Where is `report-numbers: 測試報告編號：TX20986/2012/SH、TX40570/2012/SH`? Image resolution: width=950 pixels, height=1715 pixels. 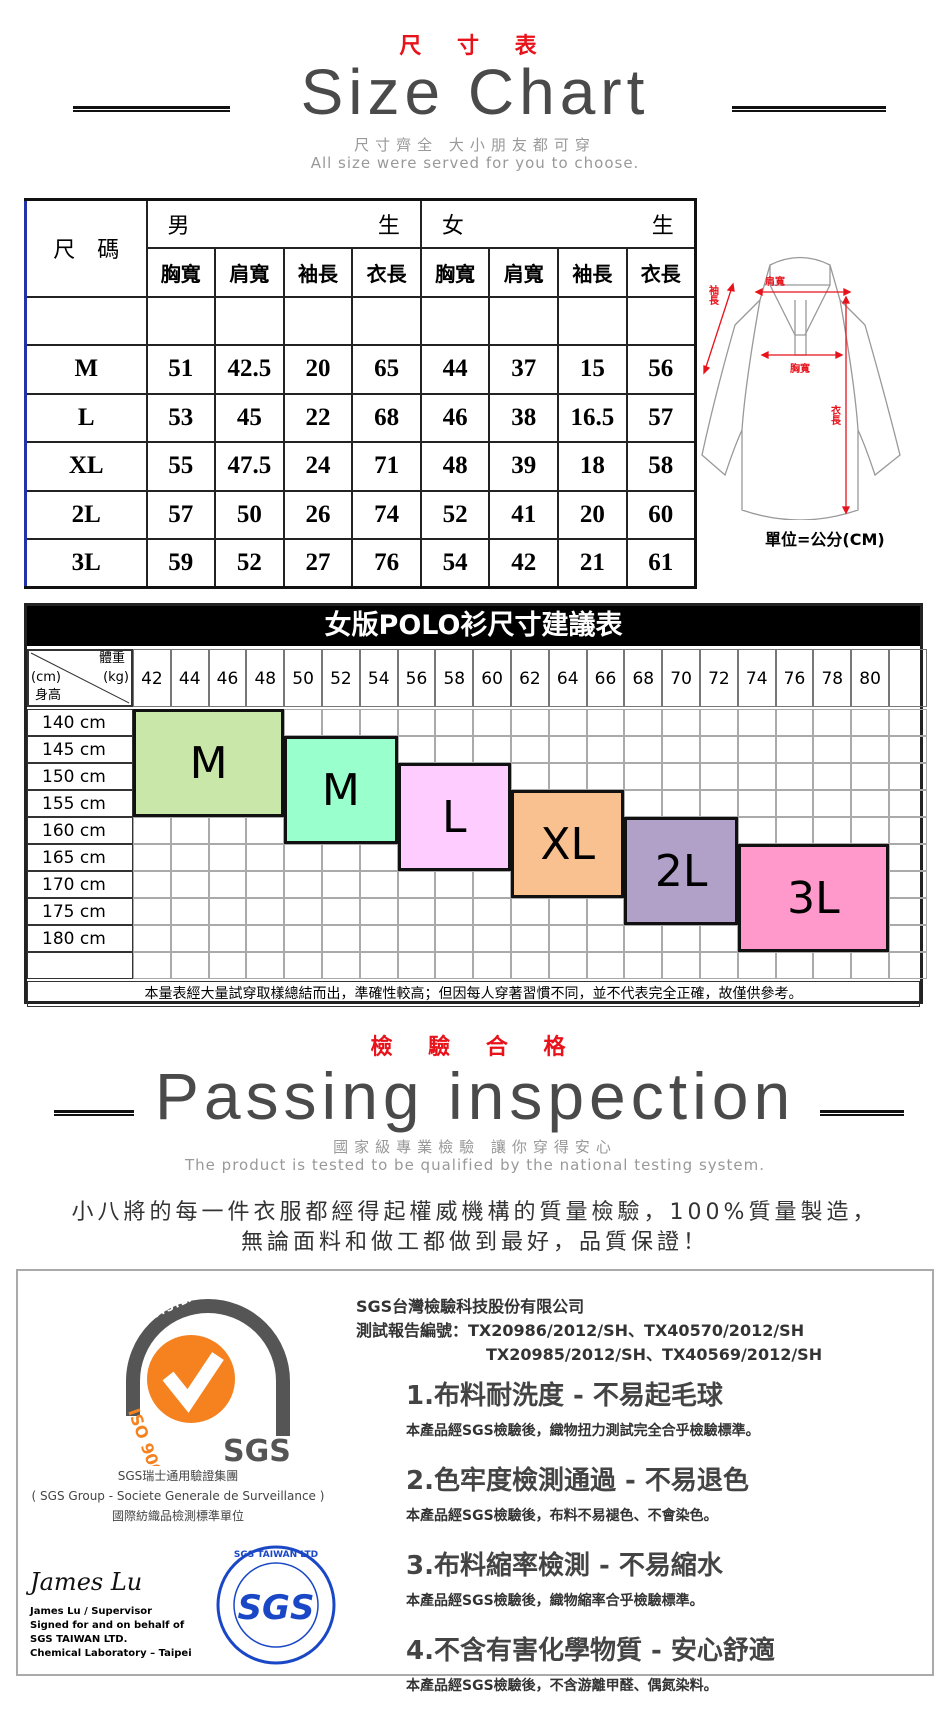
report-numbers: 測試報告編號：TX20986/2012/SH、TX40570/2012/SH is located at coordinates (580, 1330).